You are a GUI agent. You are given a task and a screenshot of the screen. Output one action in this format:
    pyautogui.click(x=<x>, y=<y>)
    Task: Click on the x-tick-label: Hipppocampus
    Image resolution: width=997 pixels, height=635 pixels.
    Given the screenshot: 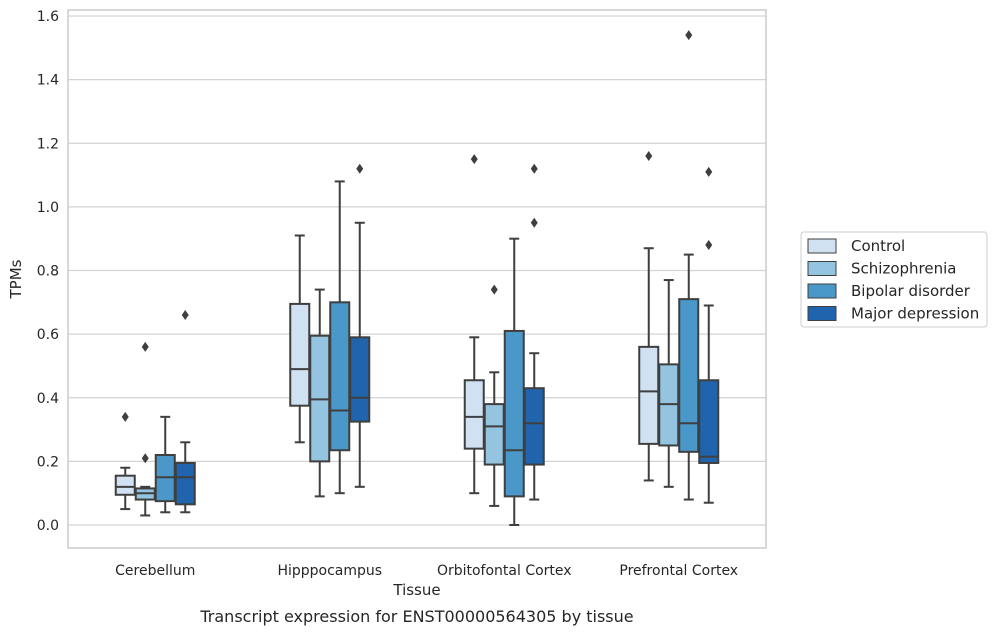 What is the action you would take?
    pyautogui.click(x=329, y=571)
    